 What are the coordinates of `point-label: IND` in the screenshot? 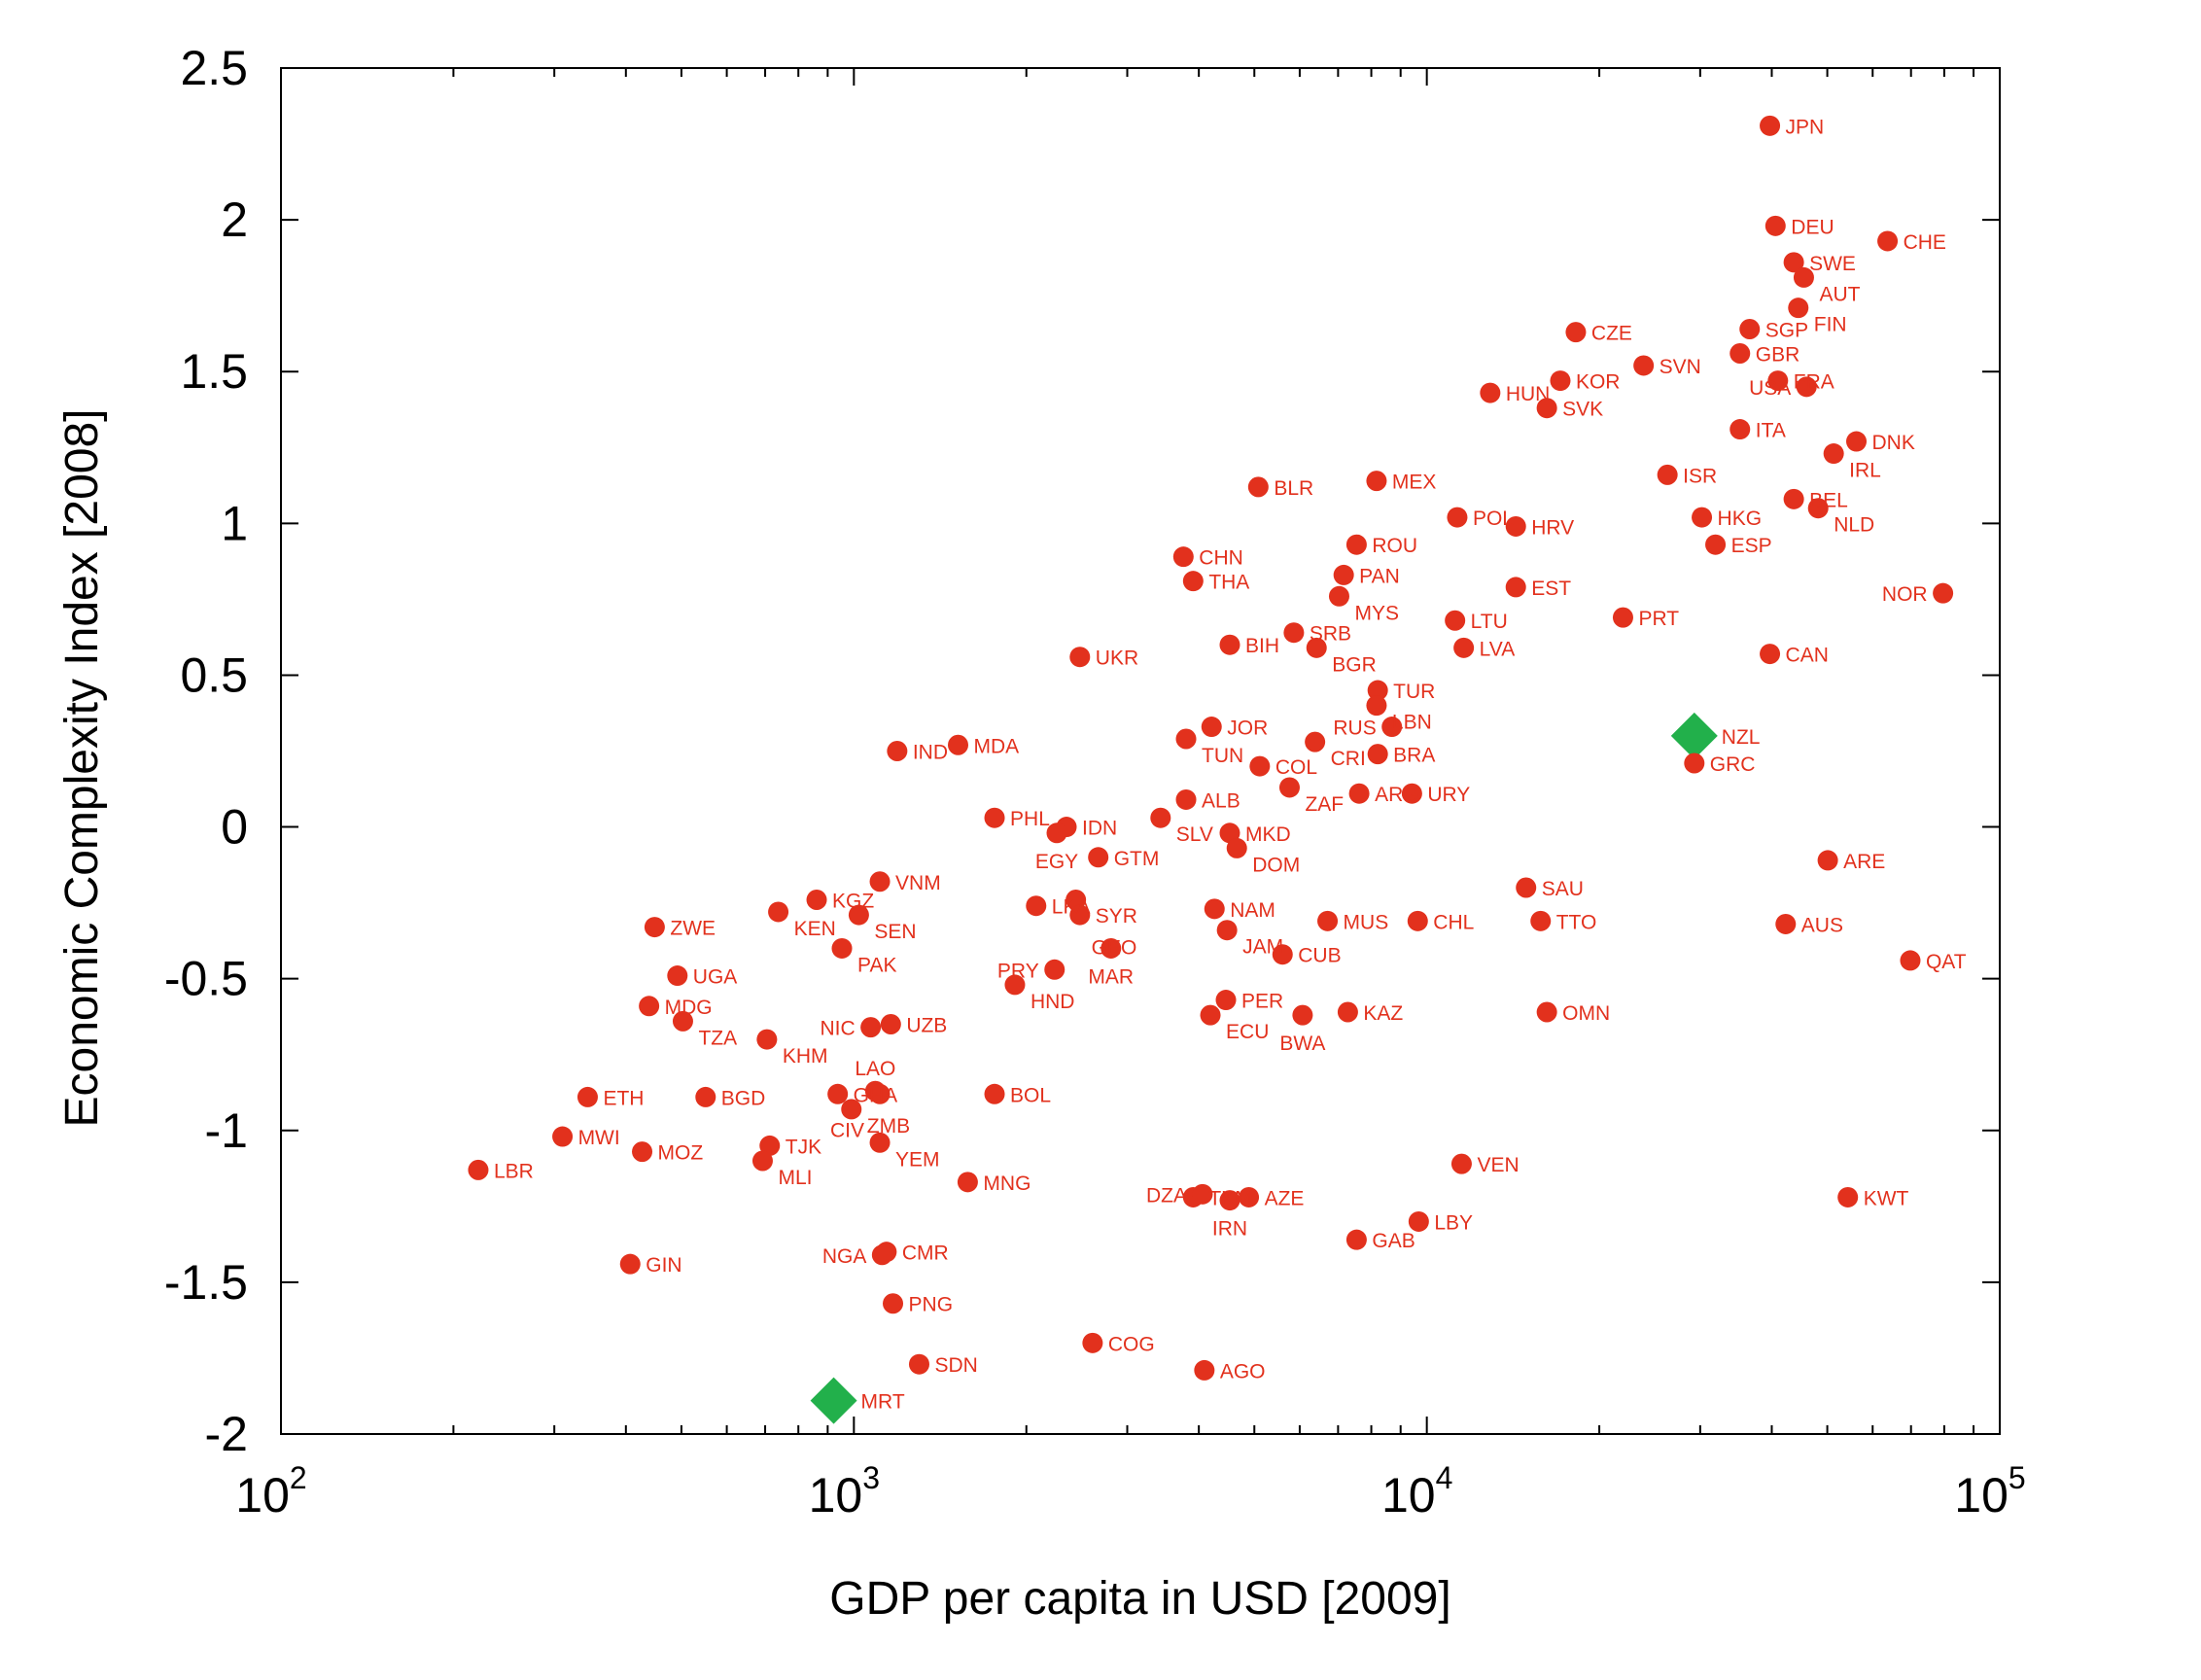 It's located at (931, 753).